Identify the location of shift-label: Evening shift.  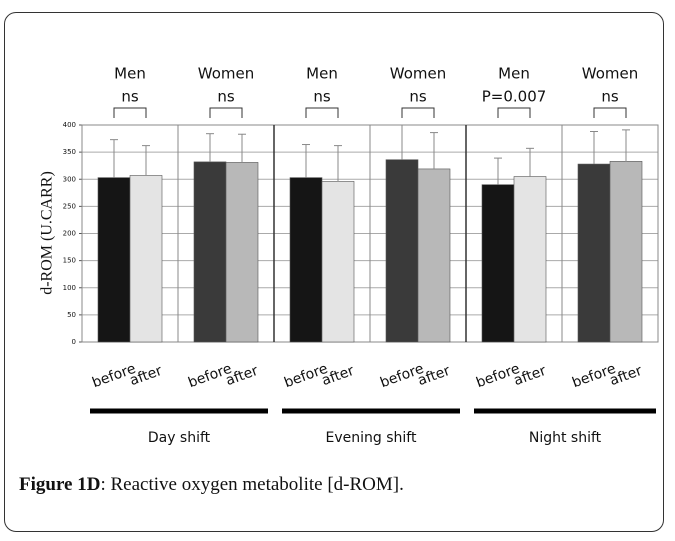
(371, 438).